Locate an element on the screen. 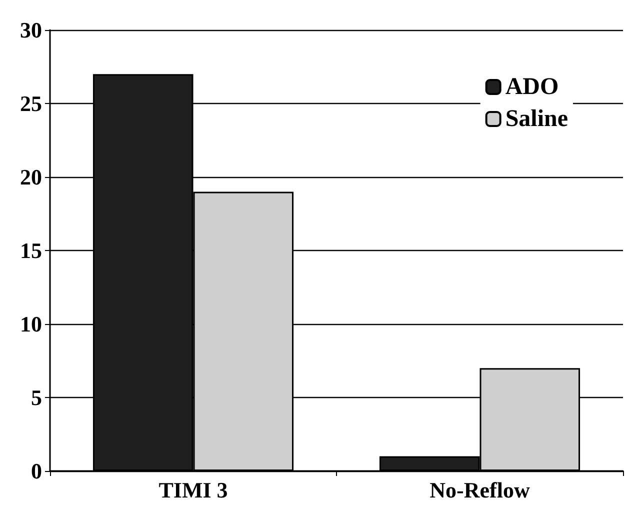 This screenshot has height=513, width=643. y-tick-label: 10 is located at coordinates (31, 324).